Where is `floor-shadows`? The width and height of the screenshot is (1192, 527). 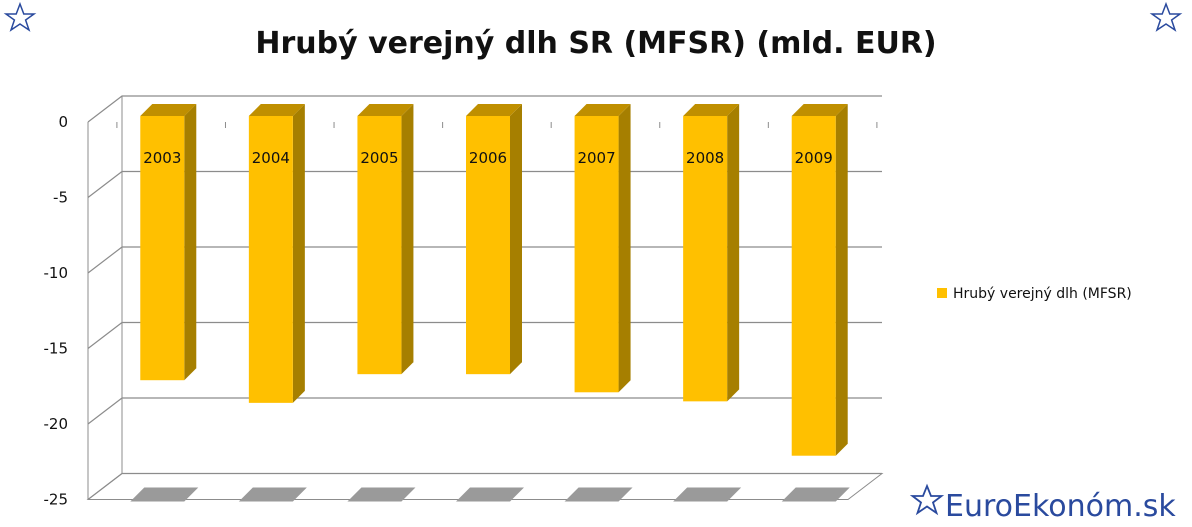
floor-shadows is located at coordinates (490, 494).